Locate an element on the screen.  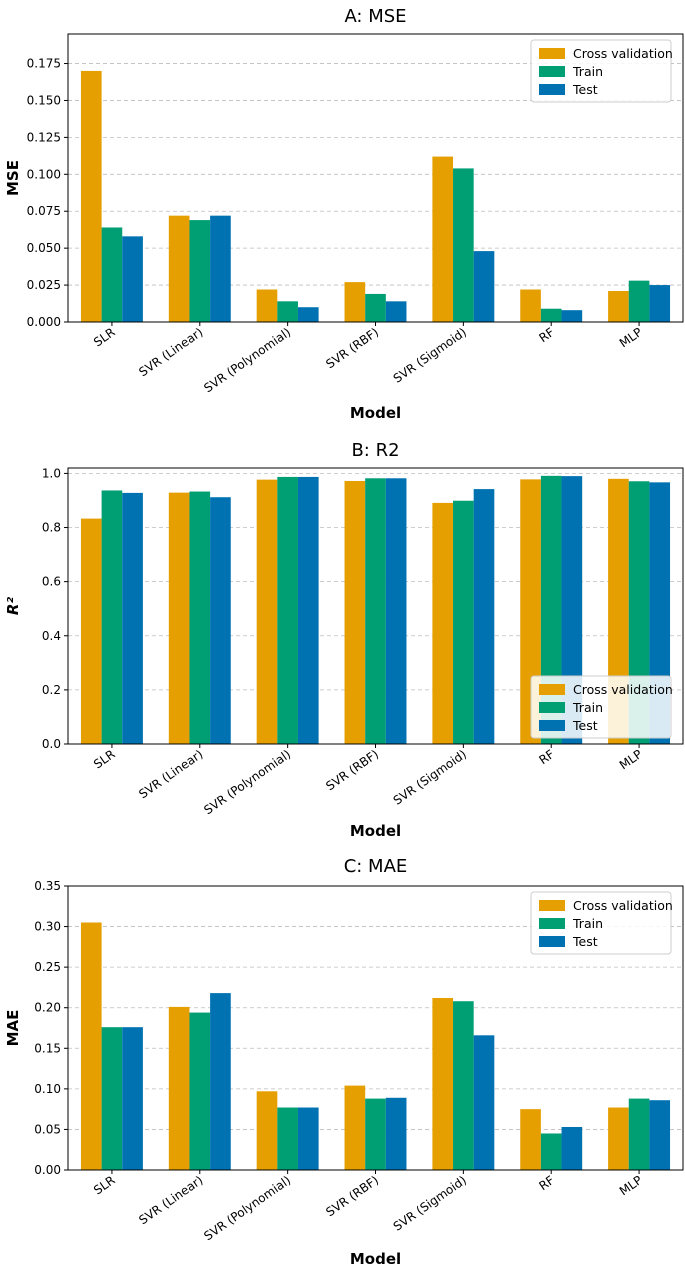
y-tick-label: 0.025 is located at coordinates (44, 285).